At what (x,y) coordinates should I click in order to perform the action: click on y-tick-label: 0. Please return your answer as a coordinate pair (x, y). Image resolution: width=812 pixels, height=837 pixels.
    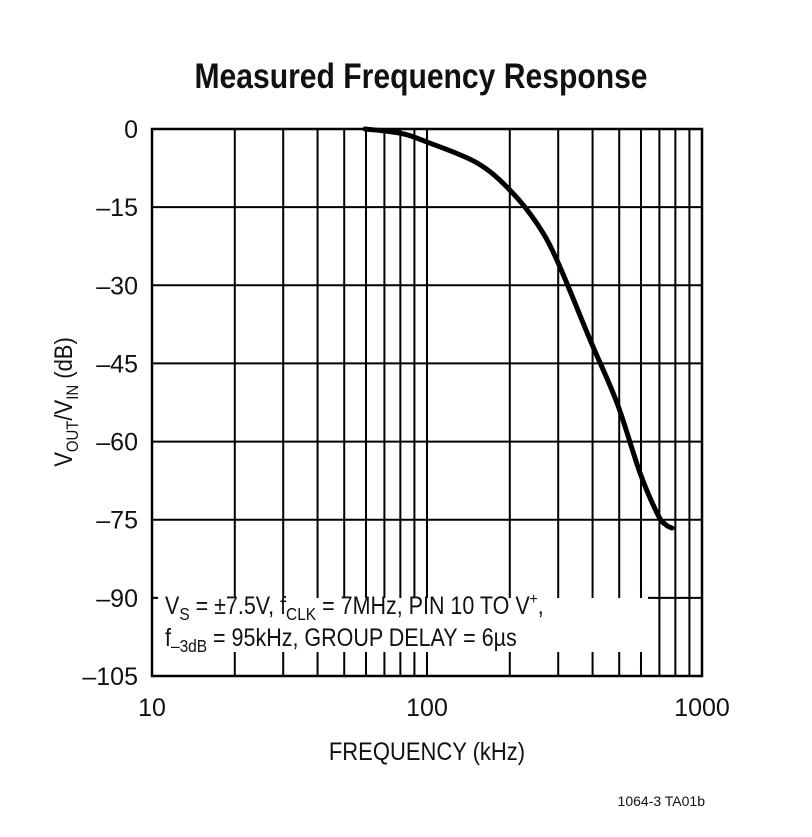
    Looking at the image, I should click on (131, 130).